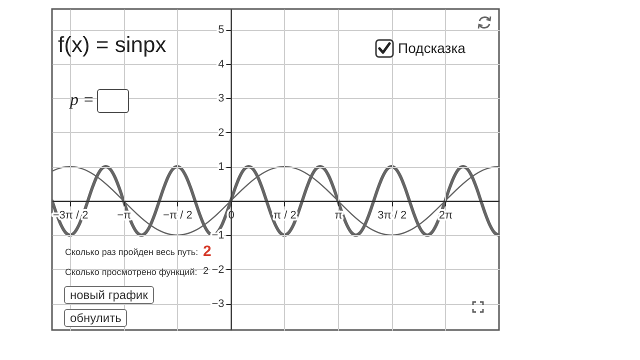 The image size is (640, 360). I want to click on x-tick-label: 3π / 2, so click(392, 215).